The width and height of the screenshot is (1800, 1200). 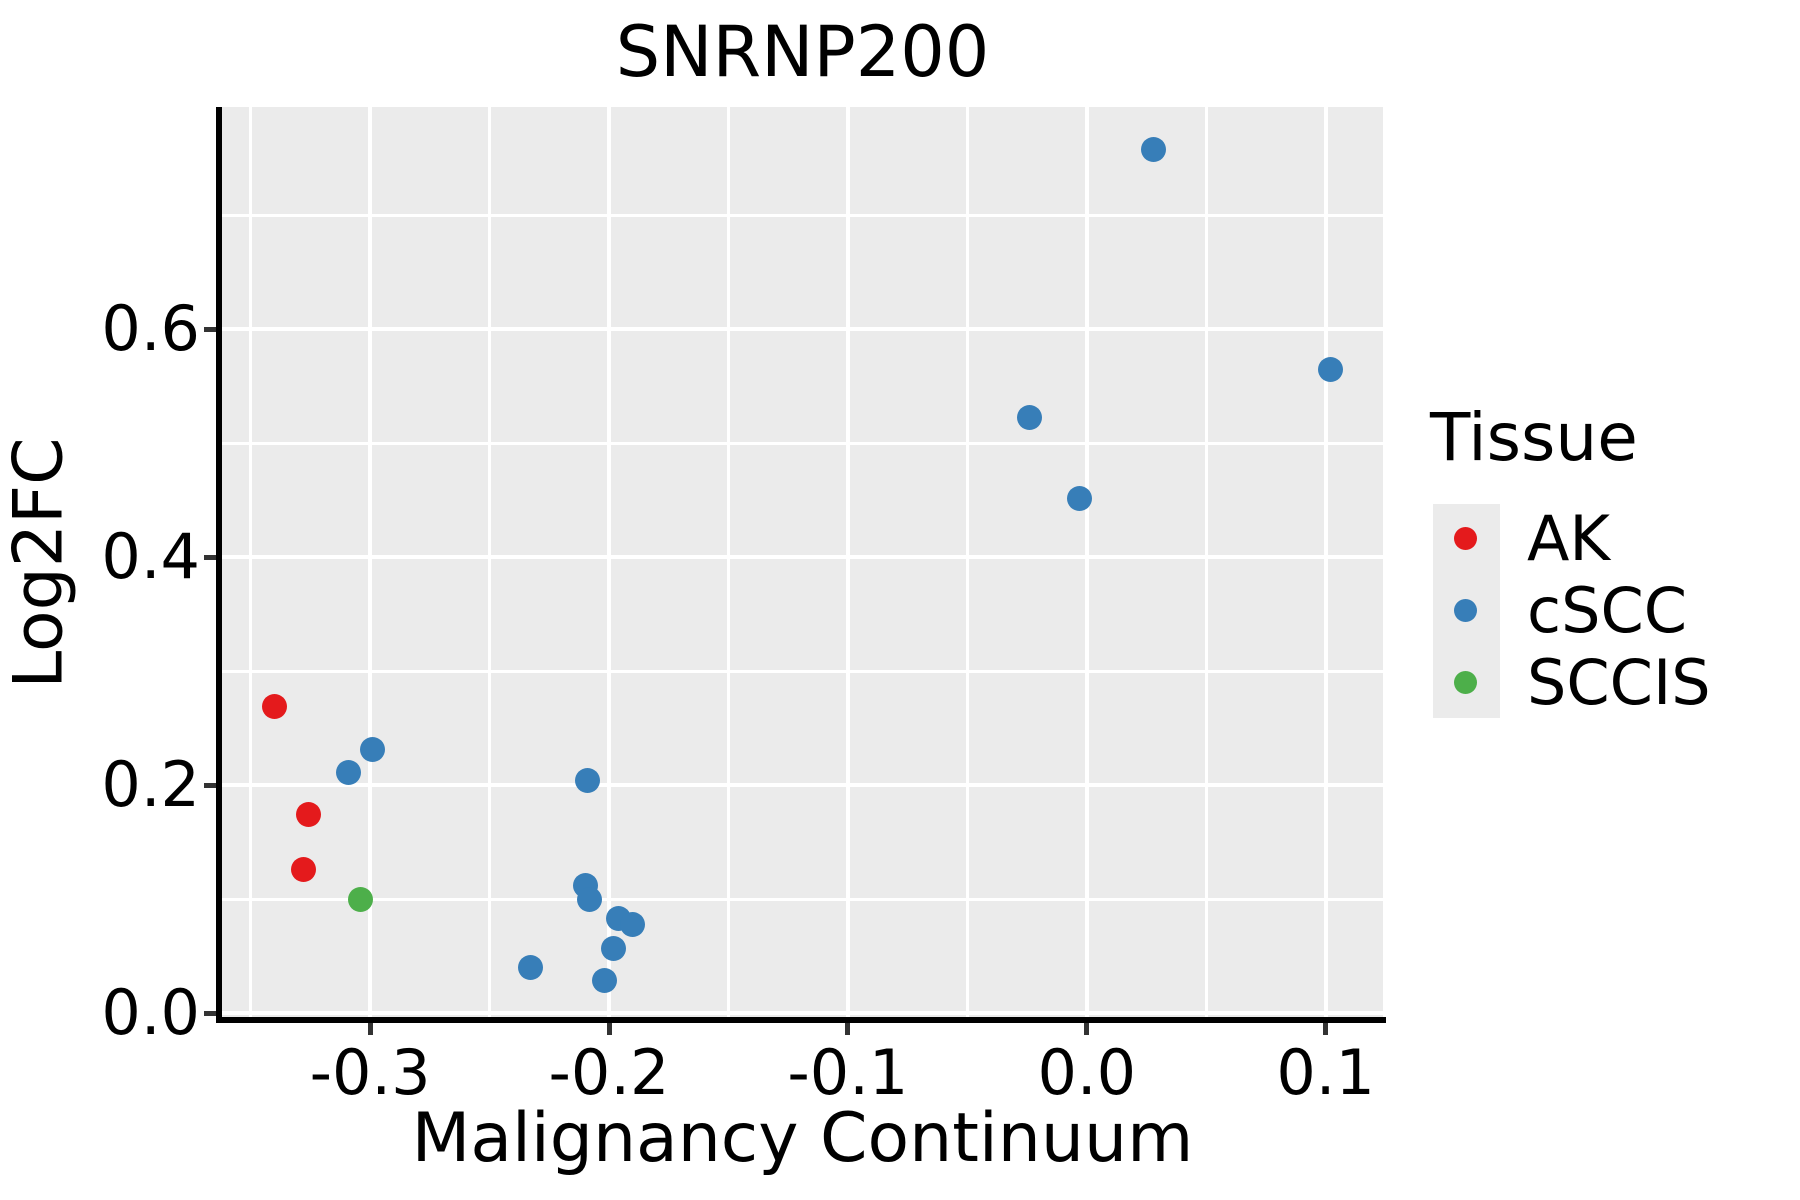 What do you see at coordinates (1607, 610) in the screenshot?
I see `legend-label-cscc: cSCC` at bounding box center [1607, 610].